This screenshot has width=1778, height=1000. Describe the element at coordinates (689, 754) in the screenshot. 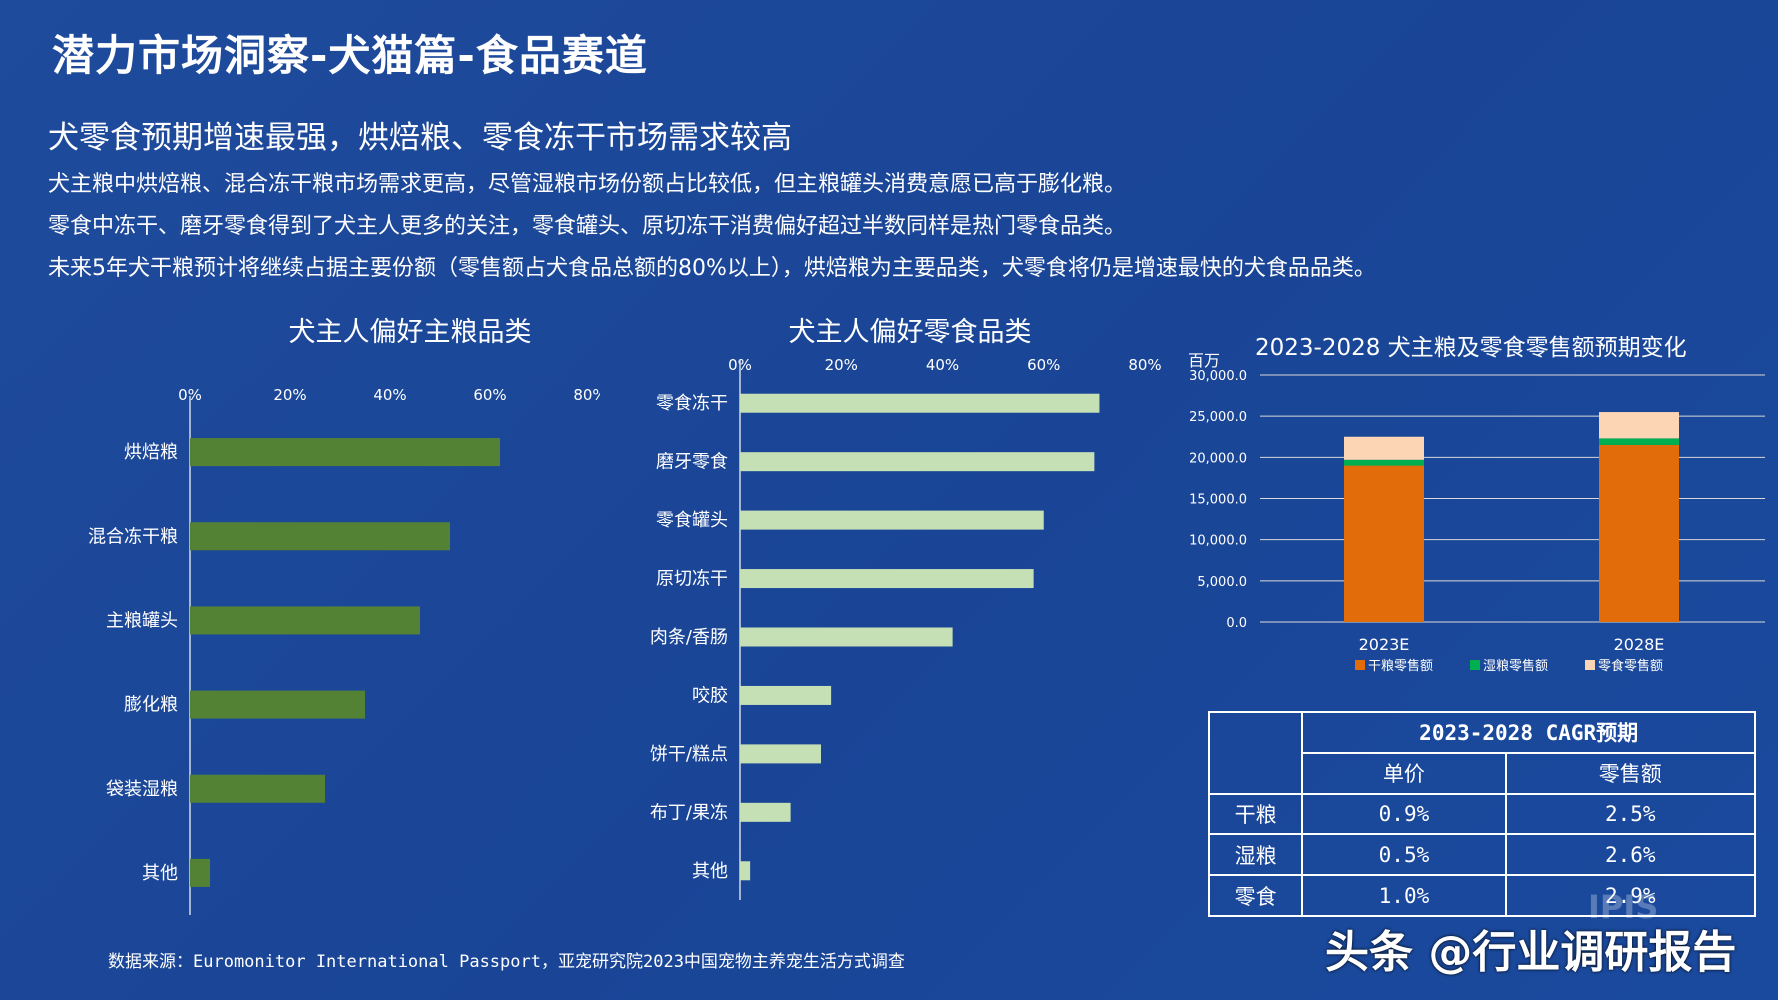

I see `category-label: 饼干/糕点` at that location.